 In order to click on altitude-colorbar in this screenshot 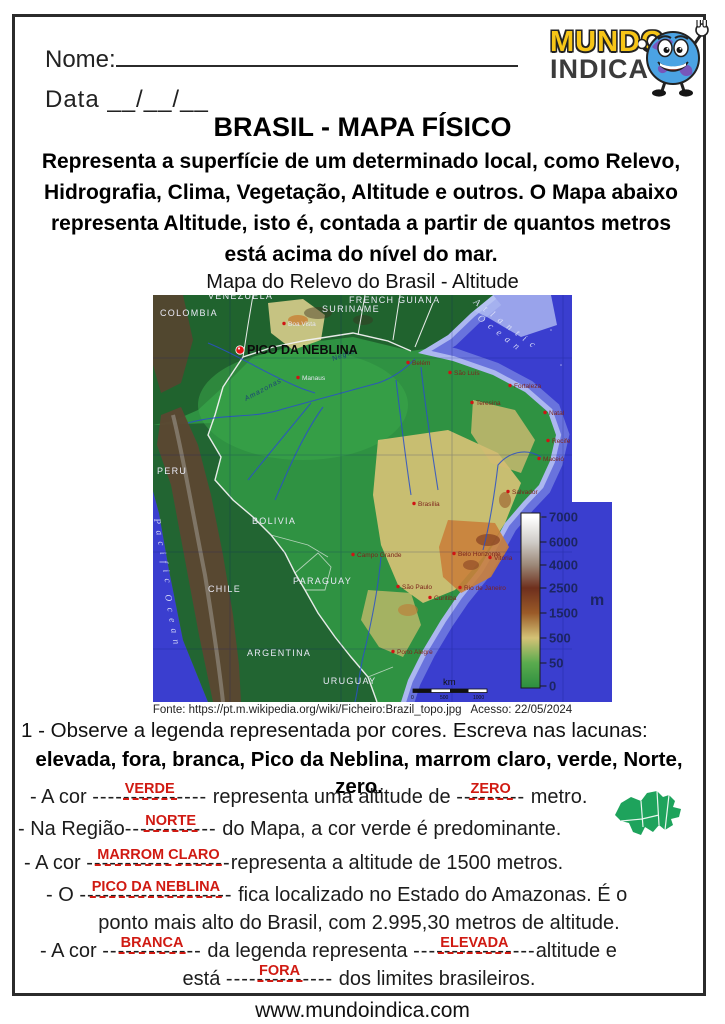, I will do `click(530, 600)`.